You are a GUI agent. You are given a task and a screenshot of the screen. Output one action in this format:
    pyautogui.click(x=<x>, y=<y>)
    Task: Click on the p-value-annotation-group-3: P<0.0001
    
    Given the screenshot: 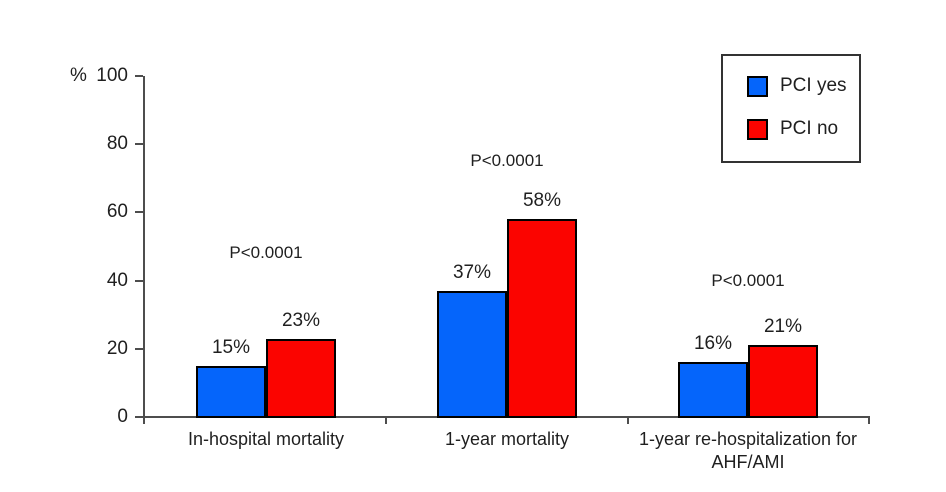 What is the action you would take?
    pyautogui.click(x=748, y=280)
    